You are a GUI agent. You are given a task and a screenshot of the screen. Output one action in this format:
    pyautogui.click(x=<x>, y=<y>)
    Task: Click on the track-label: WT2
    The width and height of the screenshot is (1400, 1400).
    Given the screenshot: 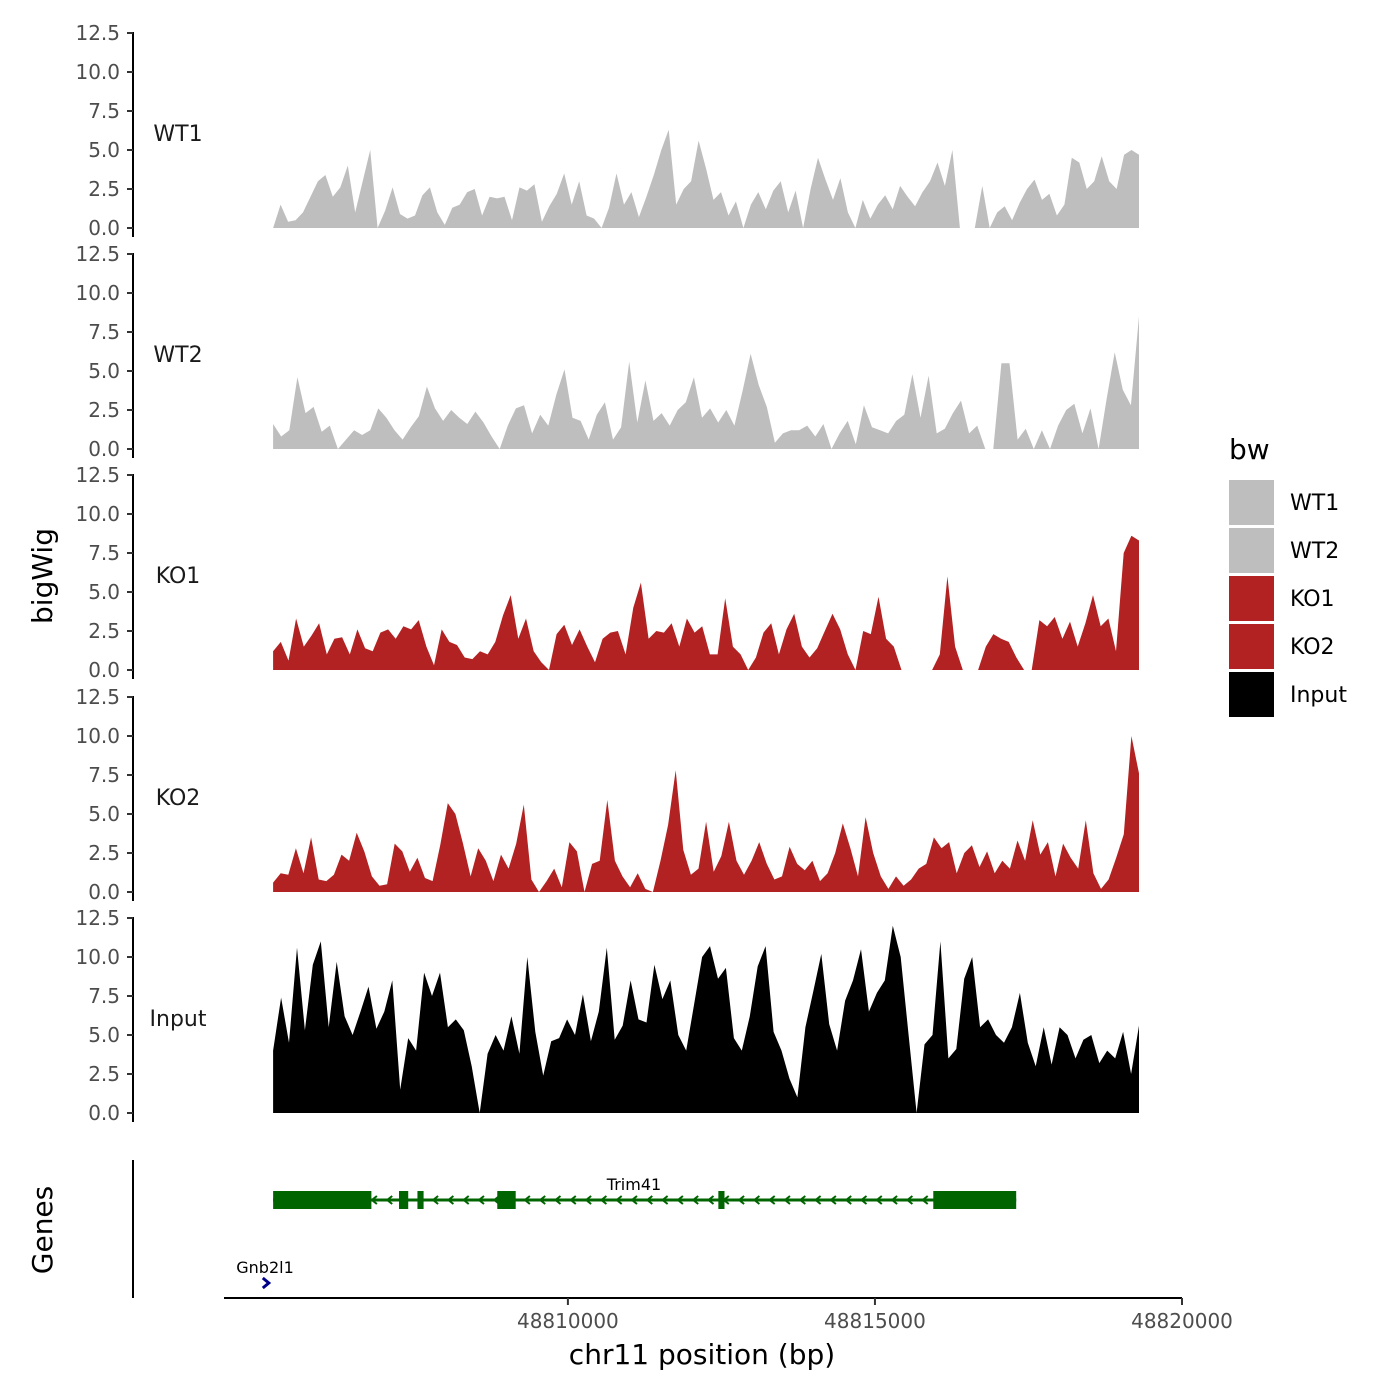 What is the action you would take?
    pyautogui.click(x=177, y=355)
    